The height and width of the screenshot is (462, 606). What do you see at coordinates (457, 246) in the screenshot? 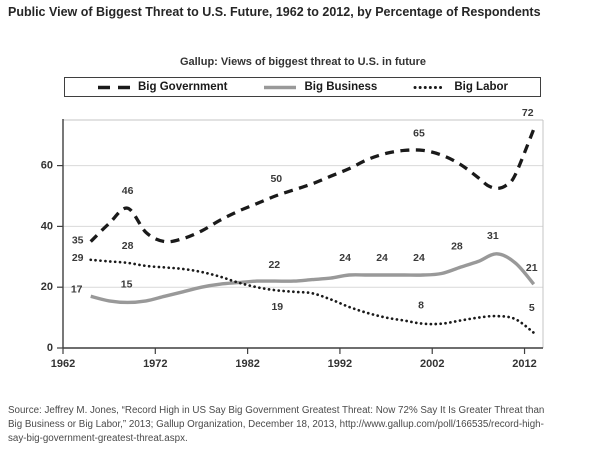
I see `data-label-big-business: 28` at bounding box center [457, 246].